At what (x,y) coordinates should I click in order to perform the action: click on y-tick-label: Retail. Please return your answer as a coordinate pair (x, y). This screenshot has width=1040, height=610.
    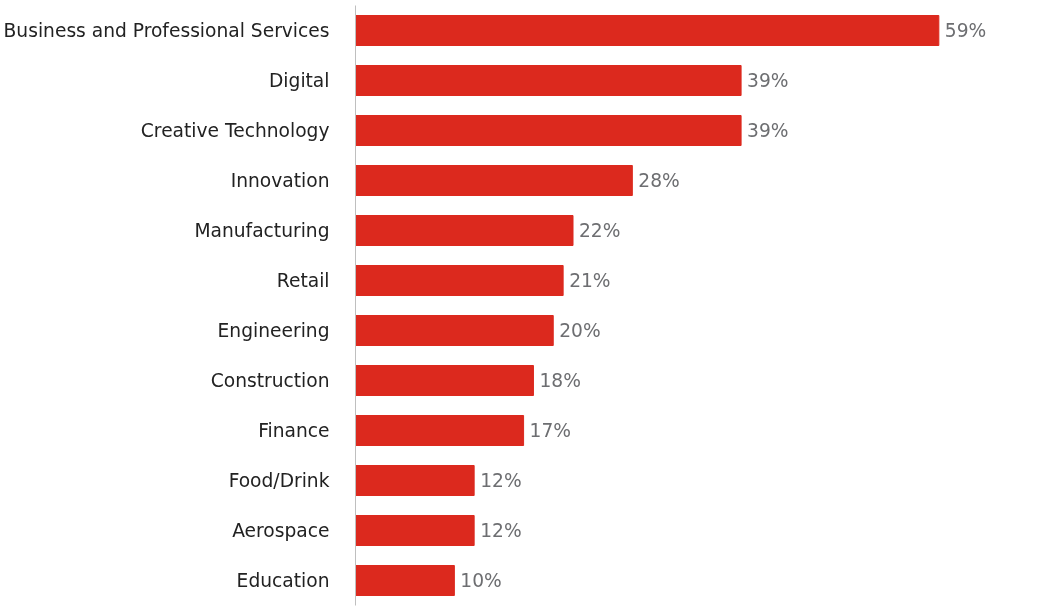
    Looking at the image, I should click on (303, 280).